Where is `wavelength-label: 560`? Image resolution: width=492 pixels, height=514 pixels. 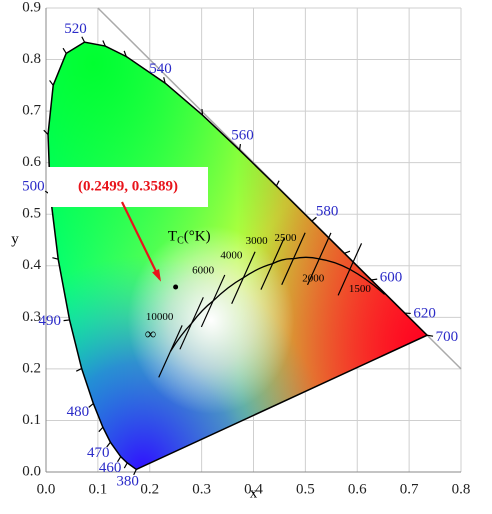
wavelength-label: 560 is located at coordinates (242, 136).